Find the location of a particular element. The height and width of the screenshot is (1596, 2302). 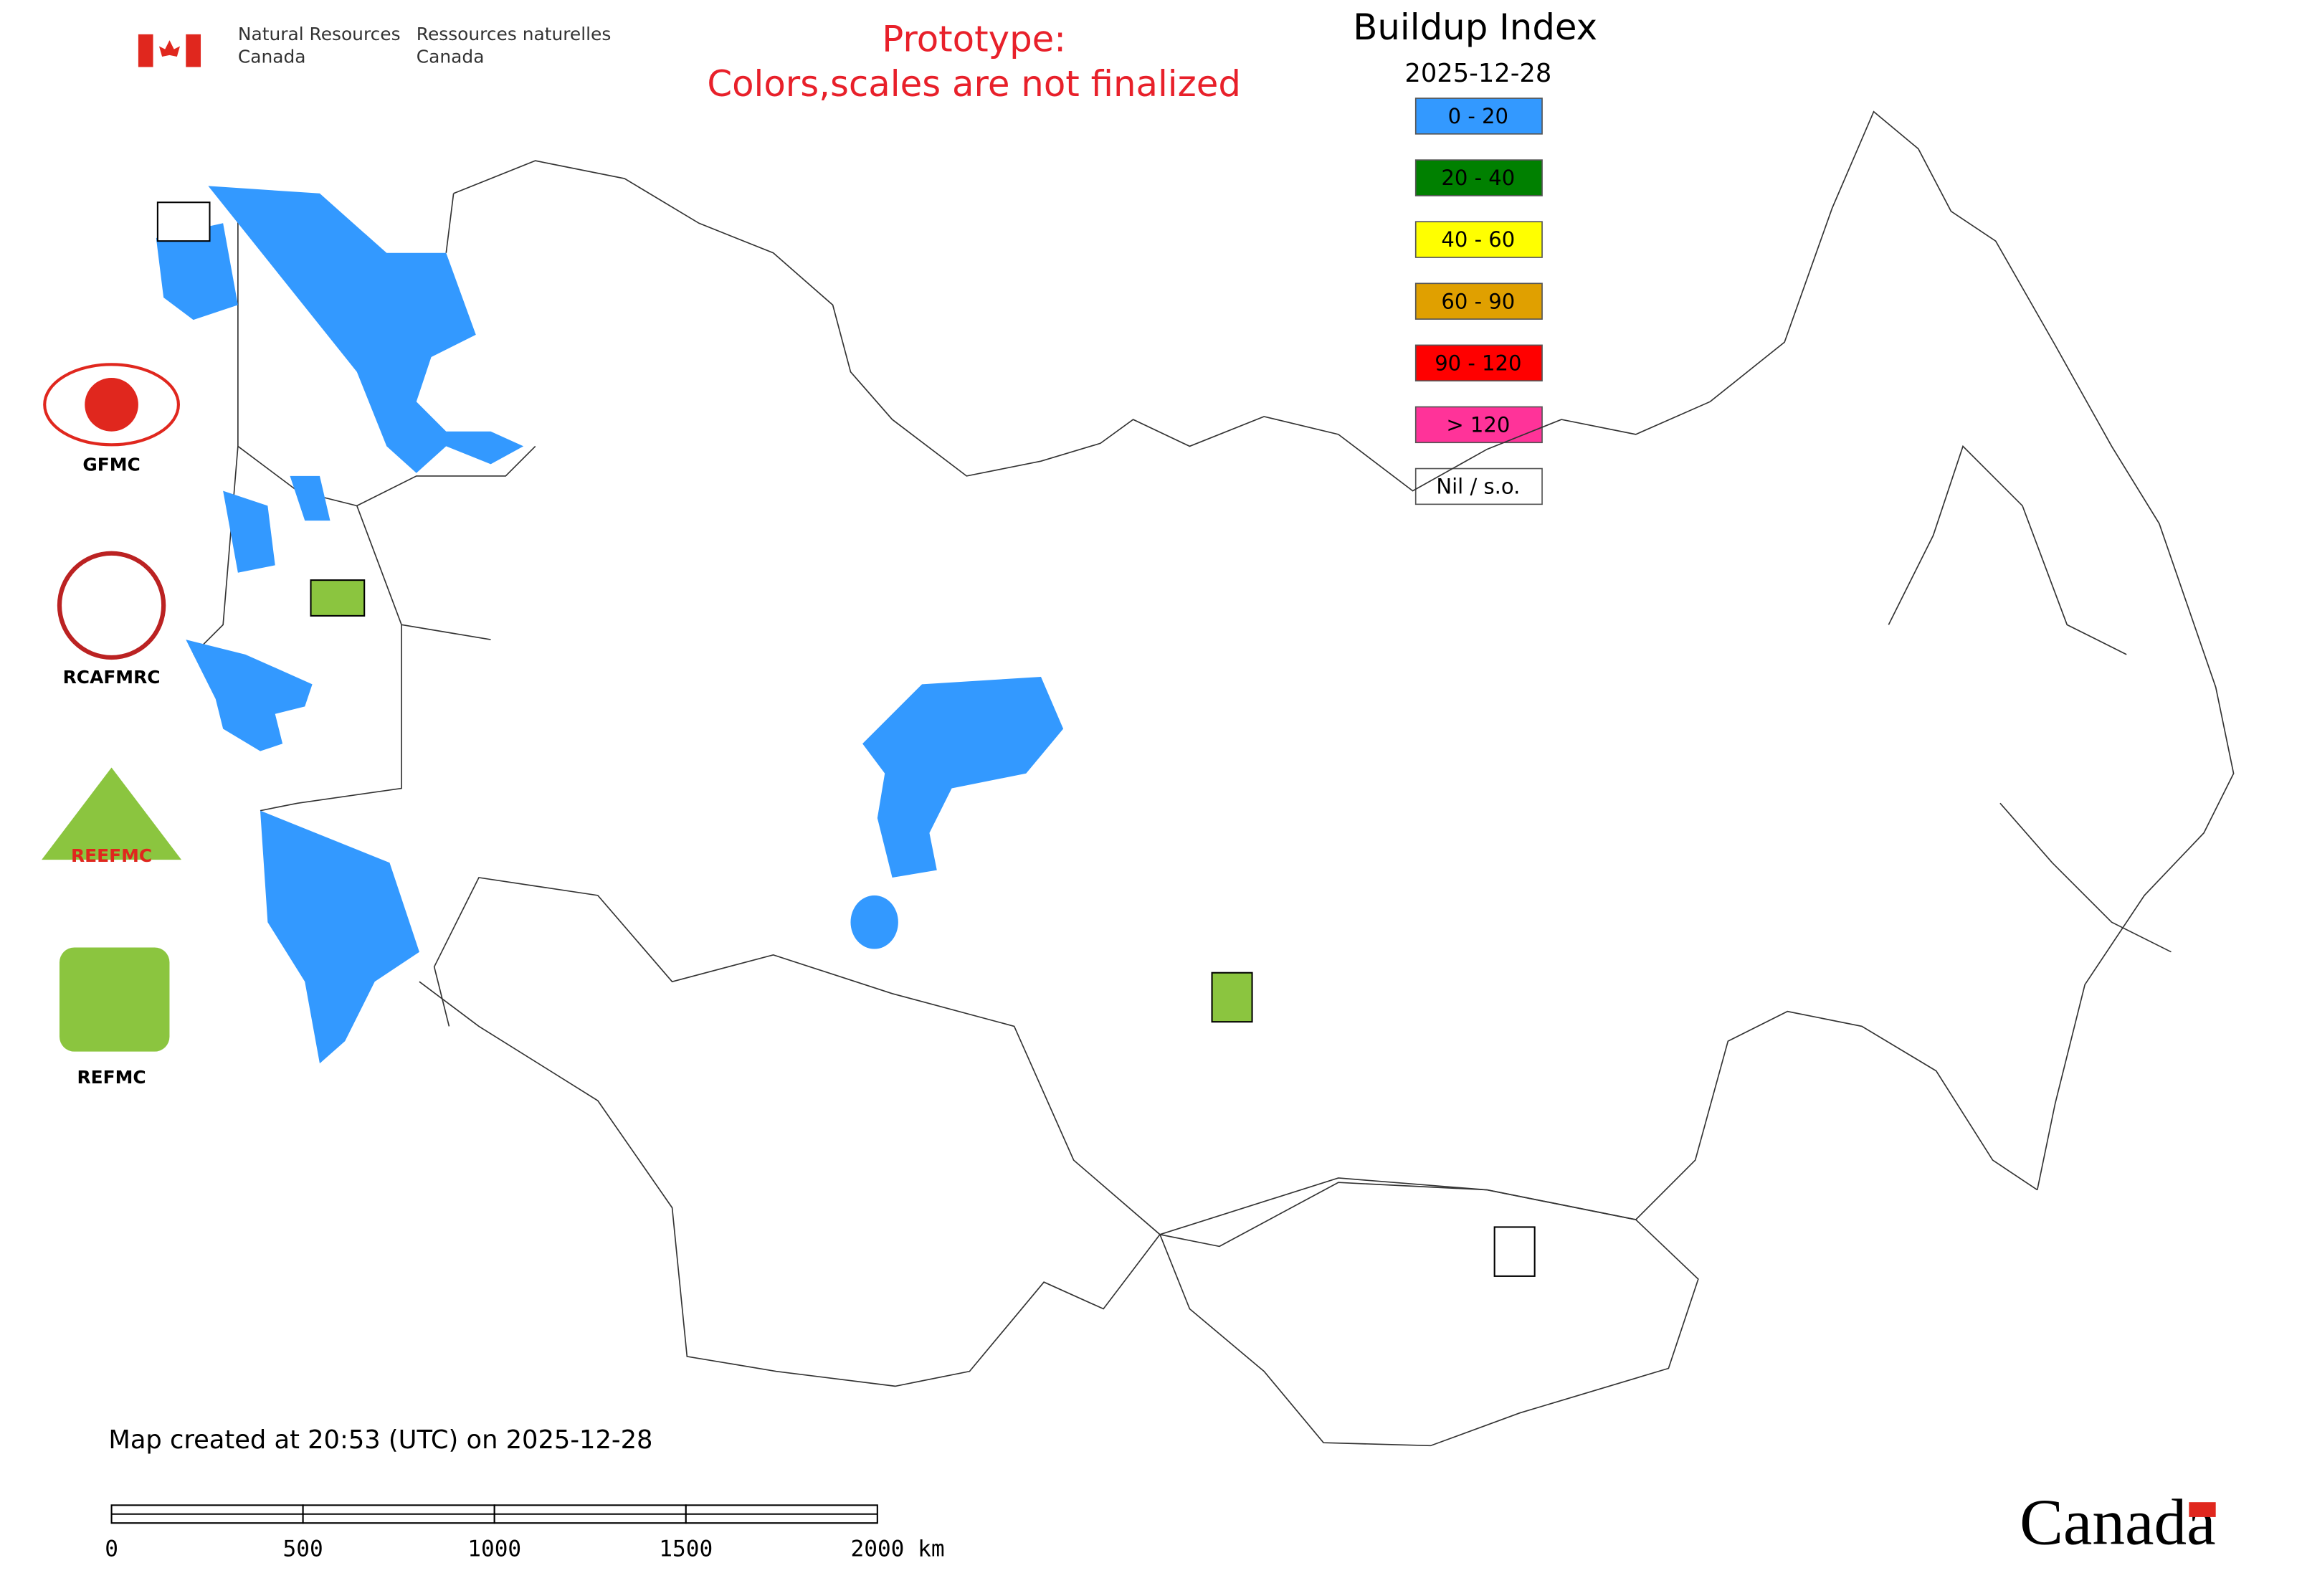

agency-fr: Canada is located at coordinates (451, 56).